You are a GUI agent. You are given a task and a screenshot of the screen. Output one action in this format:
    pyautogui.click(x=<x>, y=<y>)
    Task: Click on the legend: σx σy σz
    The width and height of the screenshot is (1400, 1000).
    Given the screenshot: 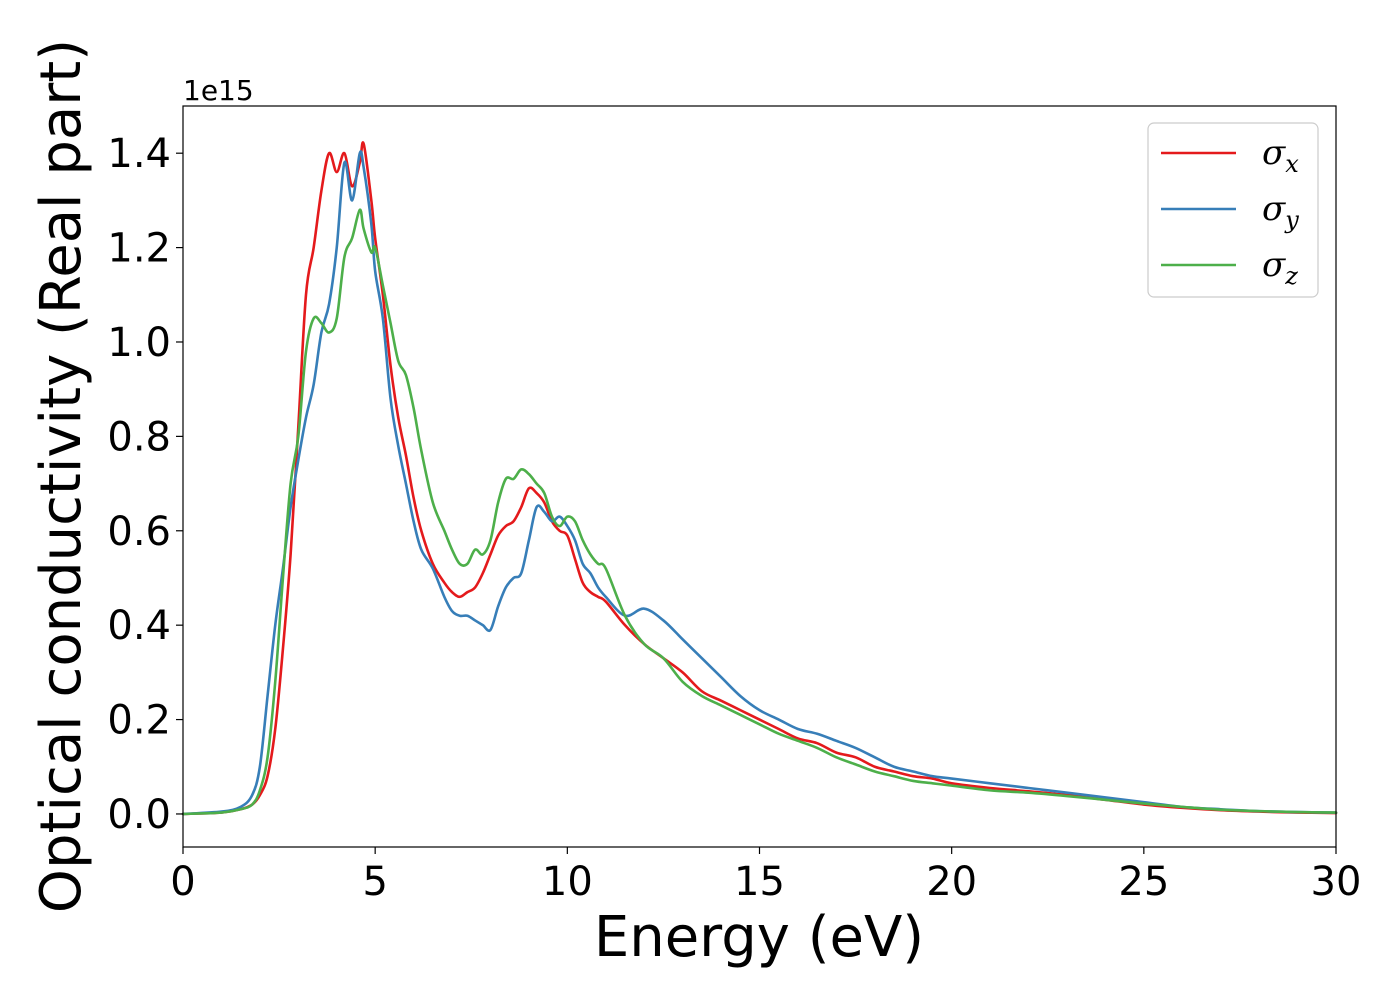 What is the action you would take?
    pyautogui.click(x=1233, y=210)
    